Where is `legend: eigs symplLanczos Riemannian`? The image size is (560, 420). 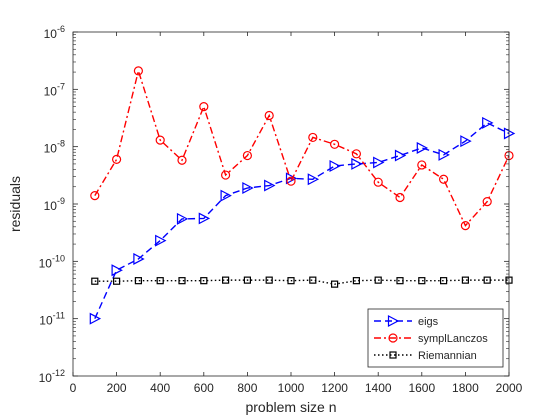 legend: eigs symplLanczos Riemannian is located at coordinates (435, 338).